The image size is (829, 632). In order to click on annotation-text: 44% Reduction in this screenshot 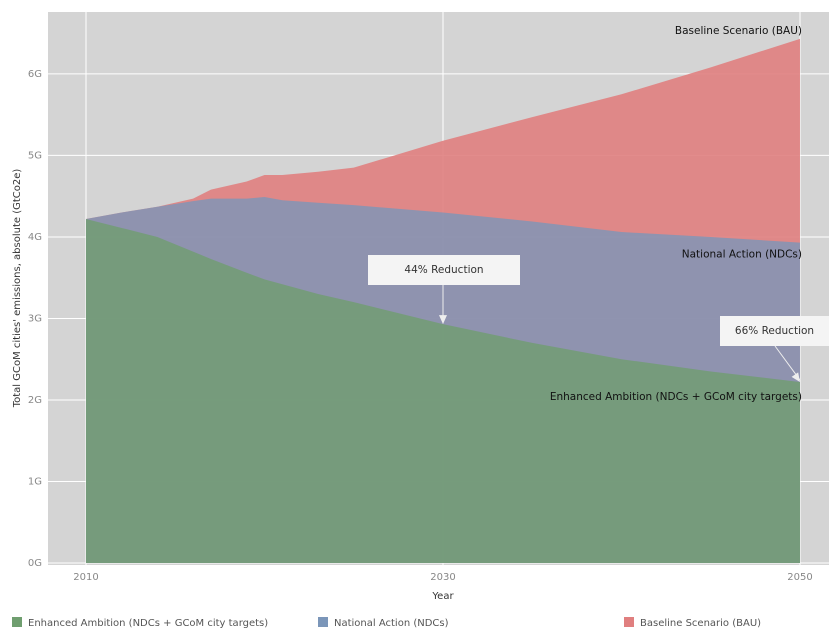, I will do `click(443, 270)`.